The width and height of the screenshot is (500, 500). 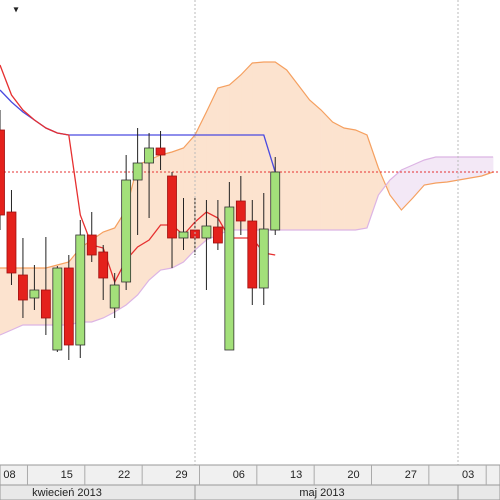 What do you see at coordinates (353, 475) in the screenshot?
I see `x-tick-label: 20` at bounding box center [353, 475].